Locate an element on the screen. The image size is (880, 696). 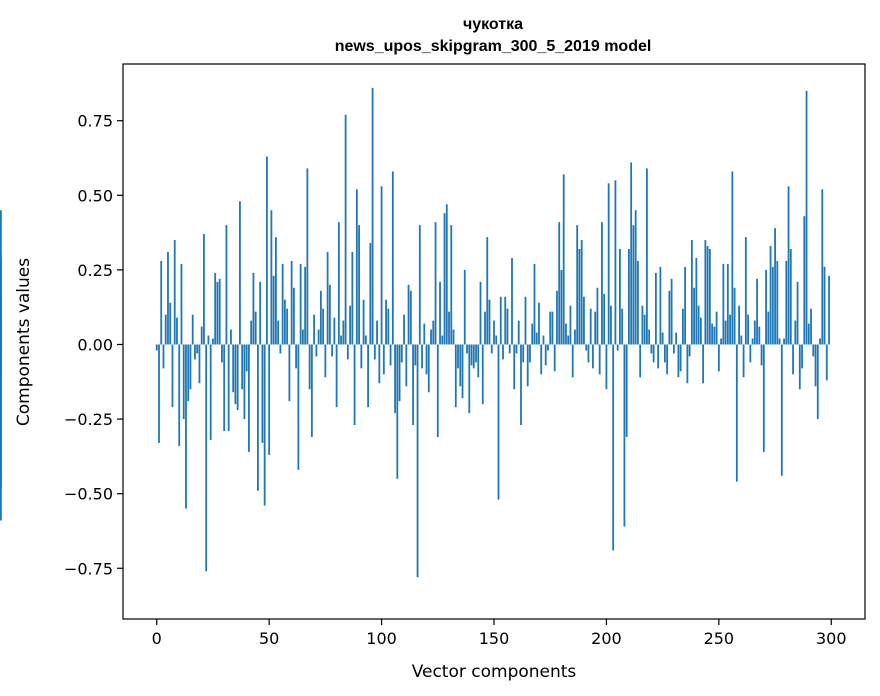
y-tick-label: 0.25 is located at coordinates (95, 270).